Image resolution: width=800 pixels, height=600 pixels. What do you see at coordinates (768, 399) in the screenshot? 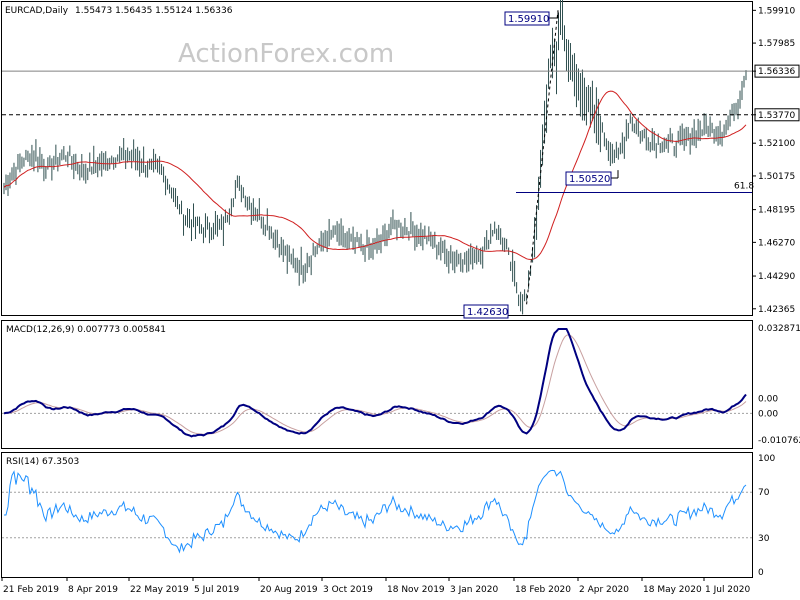
I see `macd-value-label: 0.00` at bounding box center [768, 399].